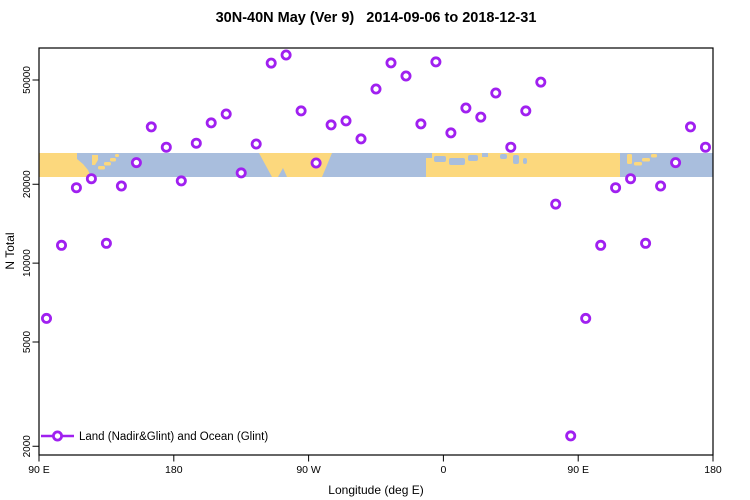  I want to click on legend: Land (Nadir&Glint) and Ocean (Glint), so click(154, 436).